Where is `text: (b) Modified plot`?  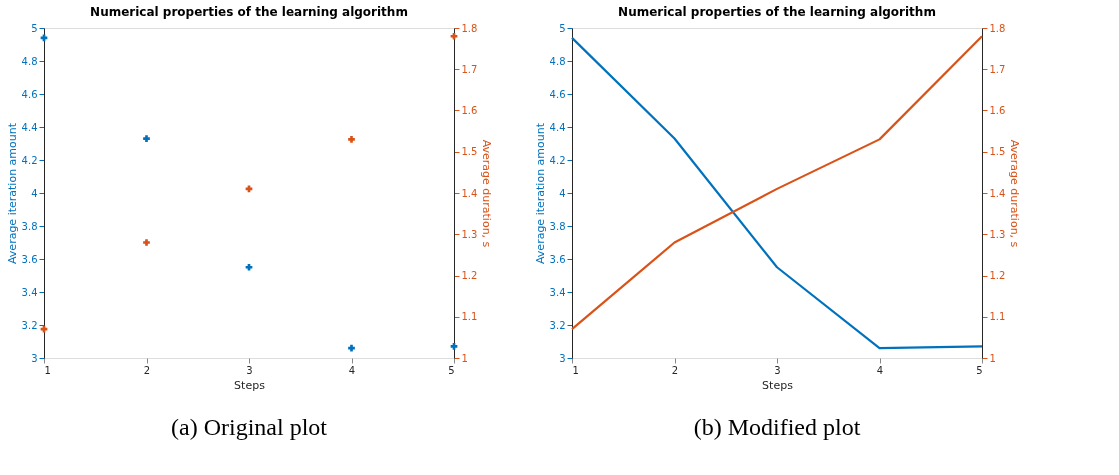
text: (b) Modified plot is located at coordinates (777, 427).